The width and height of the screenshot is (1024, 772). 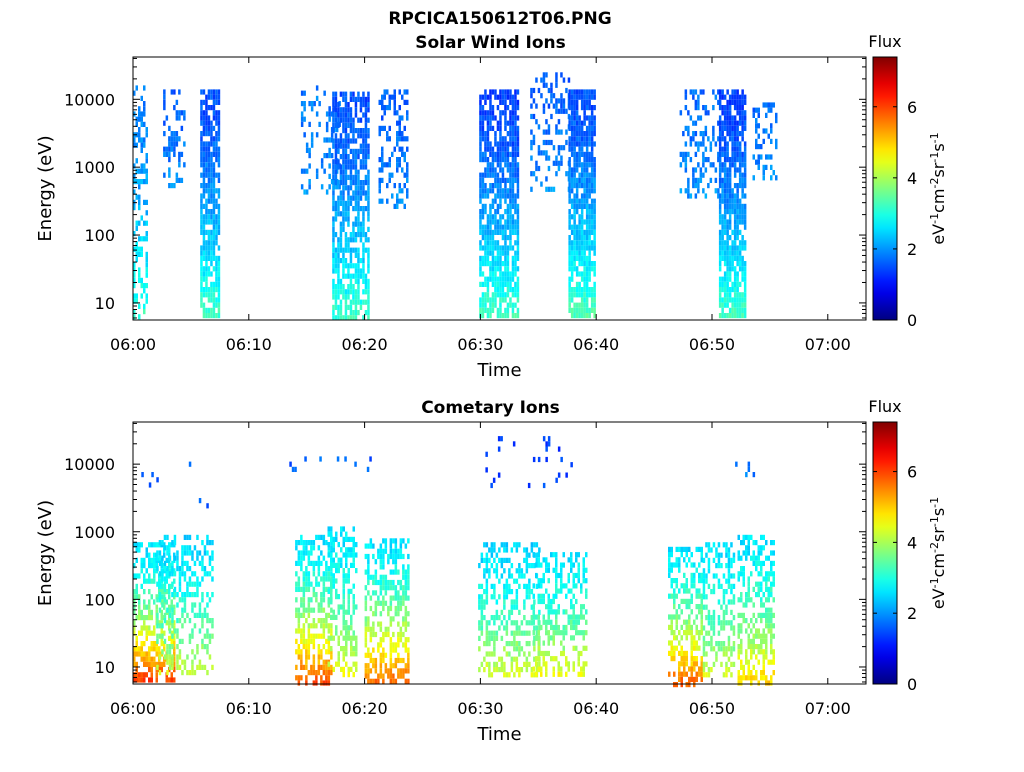 I want to click on x-tick-label: 06:30, so click(x=480, y=344).